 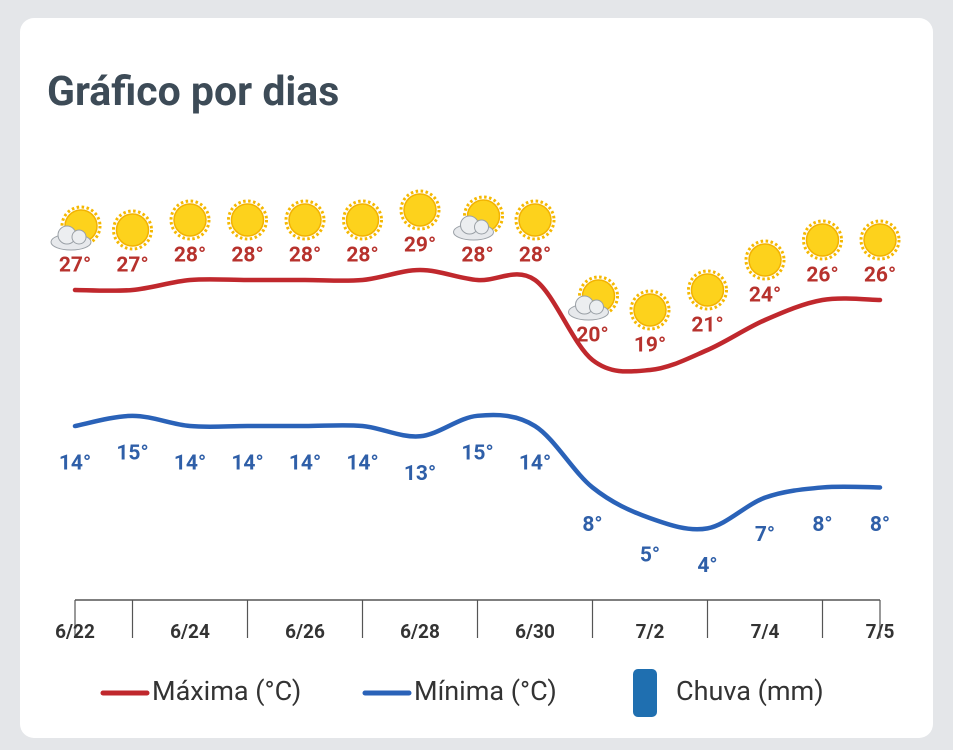 What do you see at coordinates (485, 691) in the screenshot?
I see `legend-label: Mínima (°C)` at bounding box center [485, 691].